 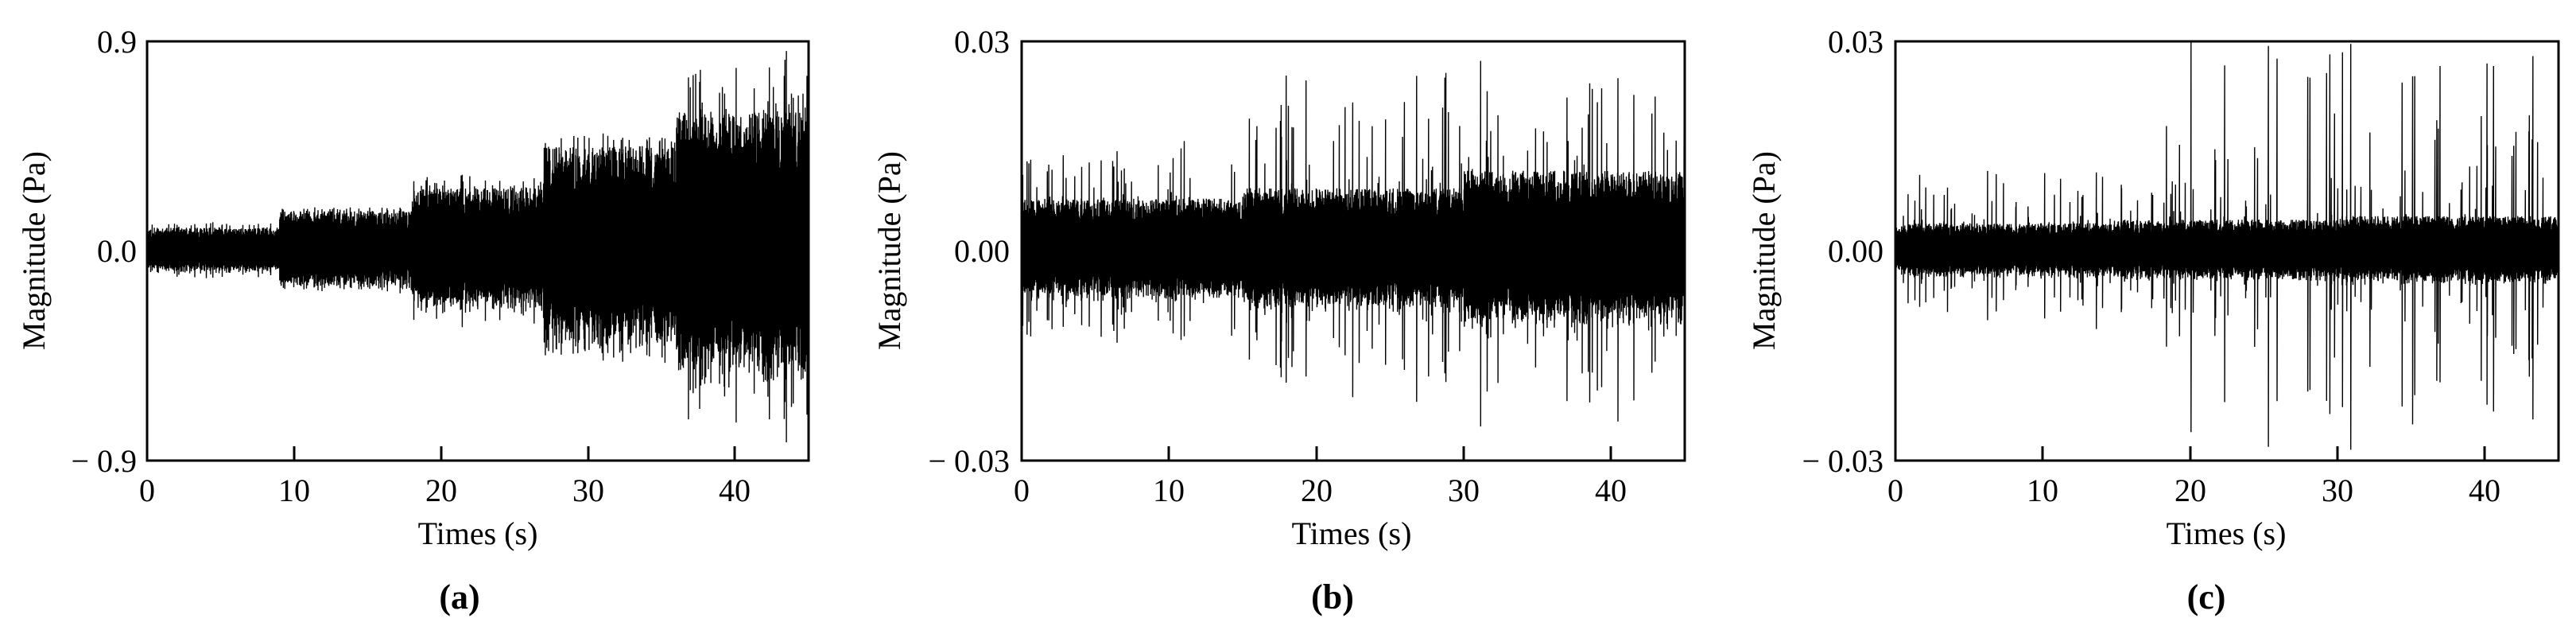 What do you see at coordinates (147, 490) in the screenshot?
I see `x-tick-label-a-0: 0` at bounding box center [147, 490].